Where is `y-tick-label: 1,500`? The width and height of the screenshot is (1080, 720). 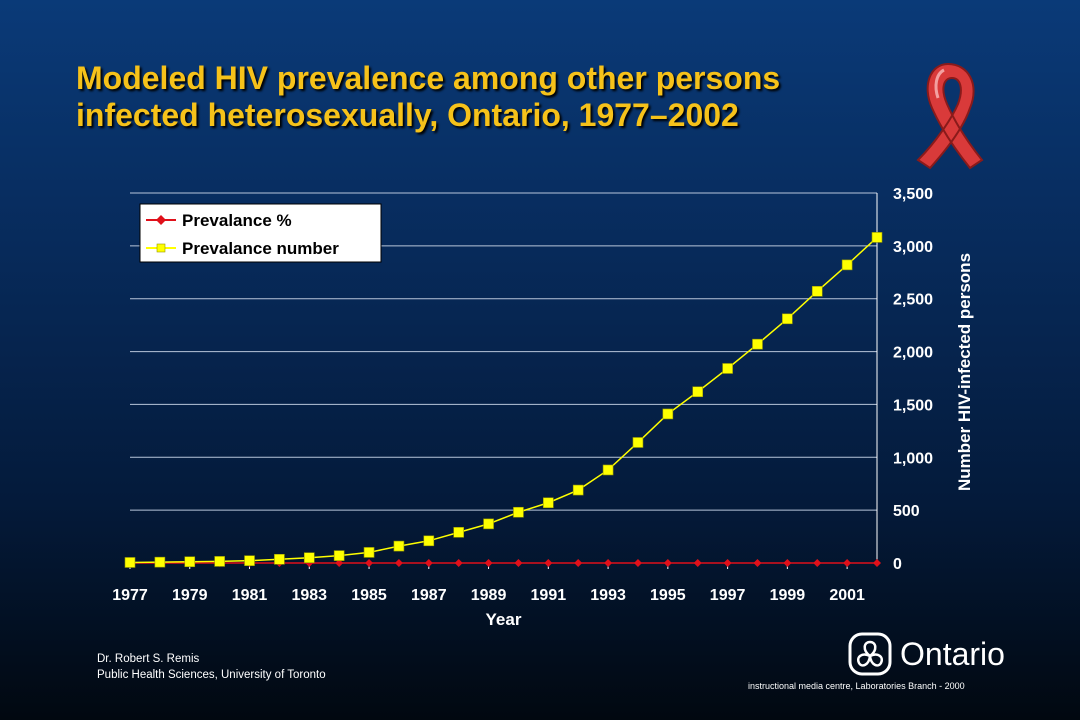
y-tick-label: 1,500 is located at coordinates (913, 405).